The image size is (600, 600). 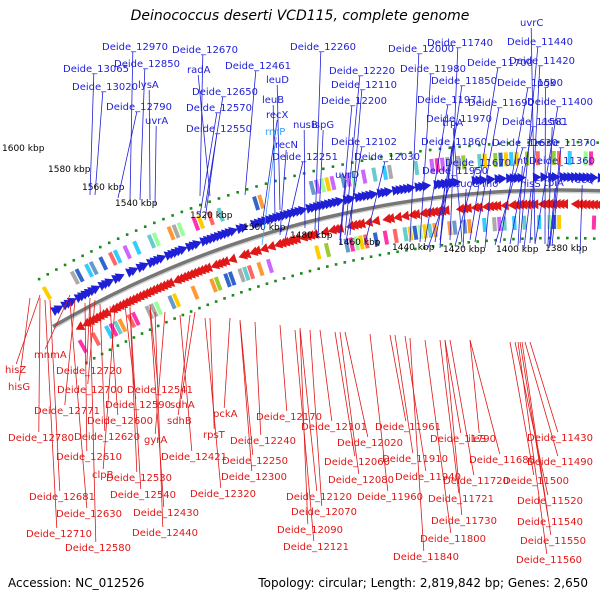 What do you see at coordinates (354, 101) in the screenshot?
I see `top-gene-label: Deide_12200` at bounding box center [354, 101].